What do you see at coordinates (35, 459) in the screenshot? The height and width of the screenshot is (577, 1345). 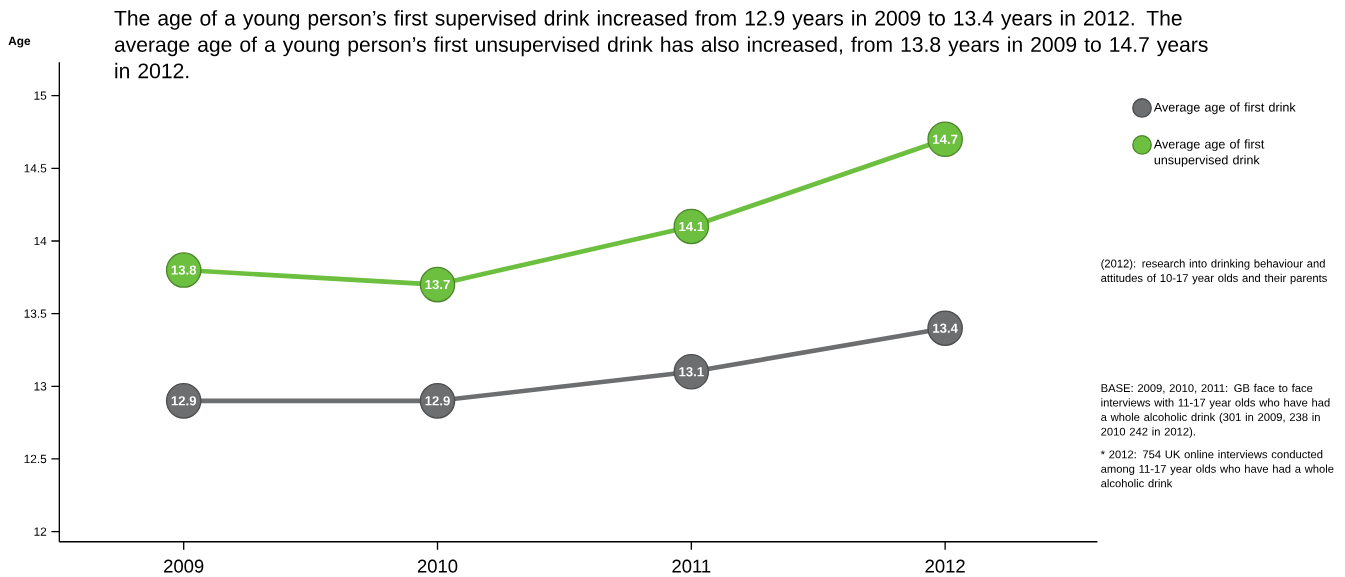 I see `y-tick-label: 12.5` at bounding box center [35, 459].